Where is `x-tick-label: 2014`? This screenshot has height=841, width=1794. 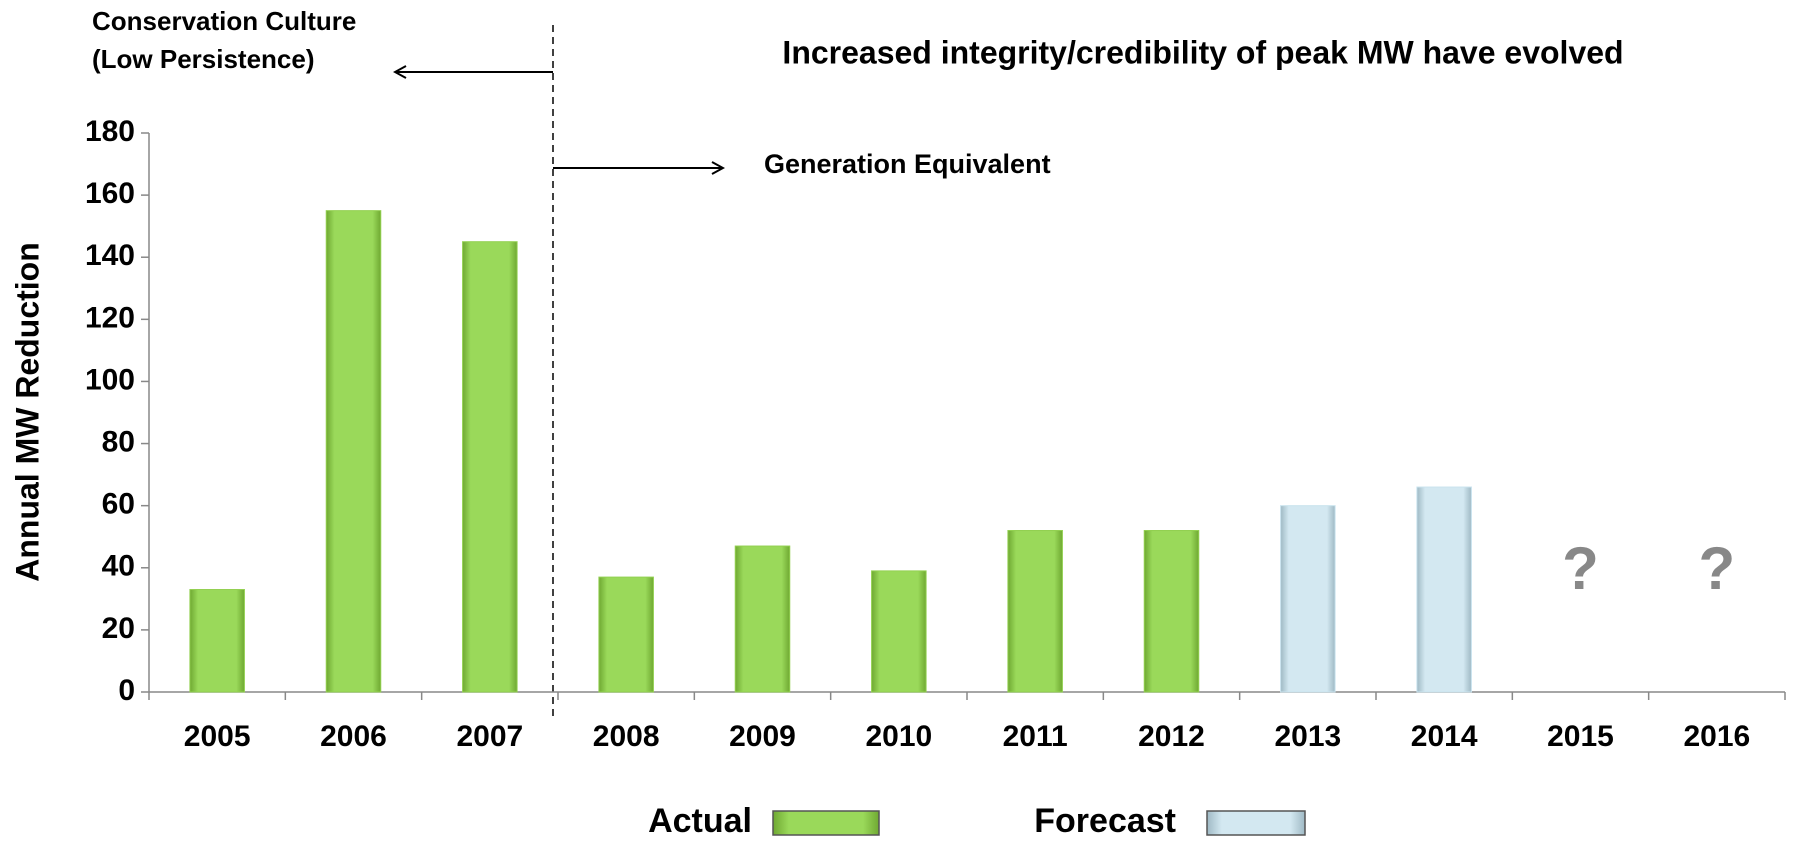 x-tick-label: 2014 is located at coordinates (1444, 736).